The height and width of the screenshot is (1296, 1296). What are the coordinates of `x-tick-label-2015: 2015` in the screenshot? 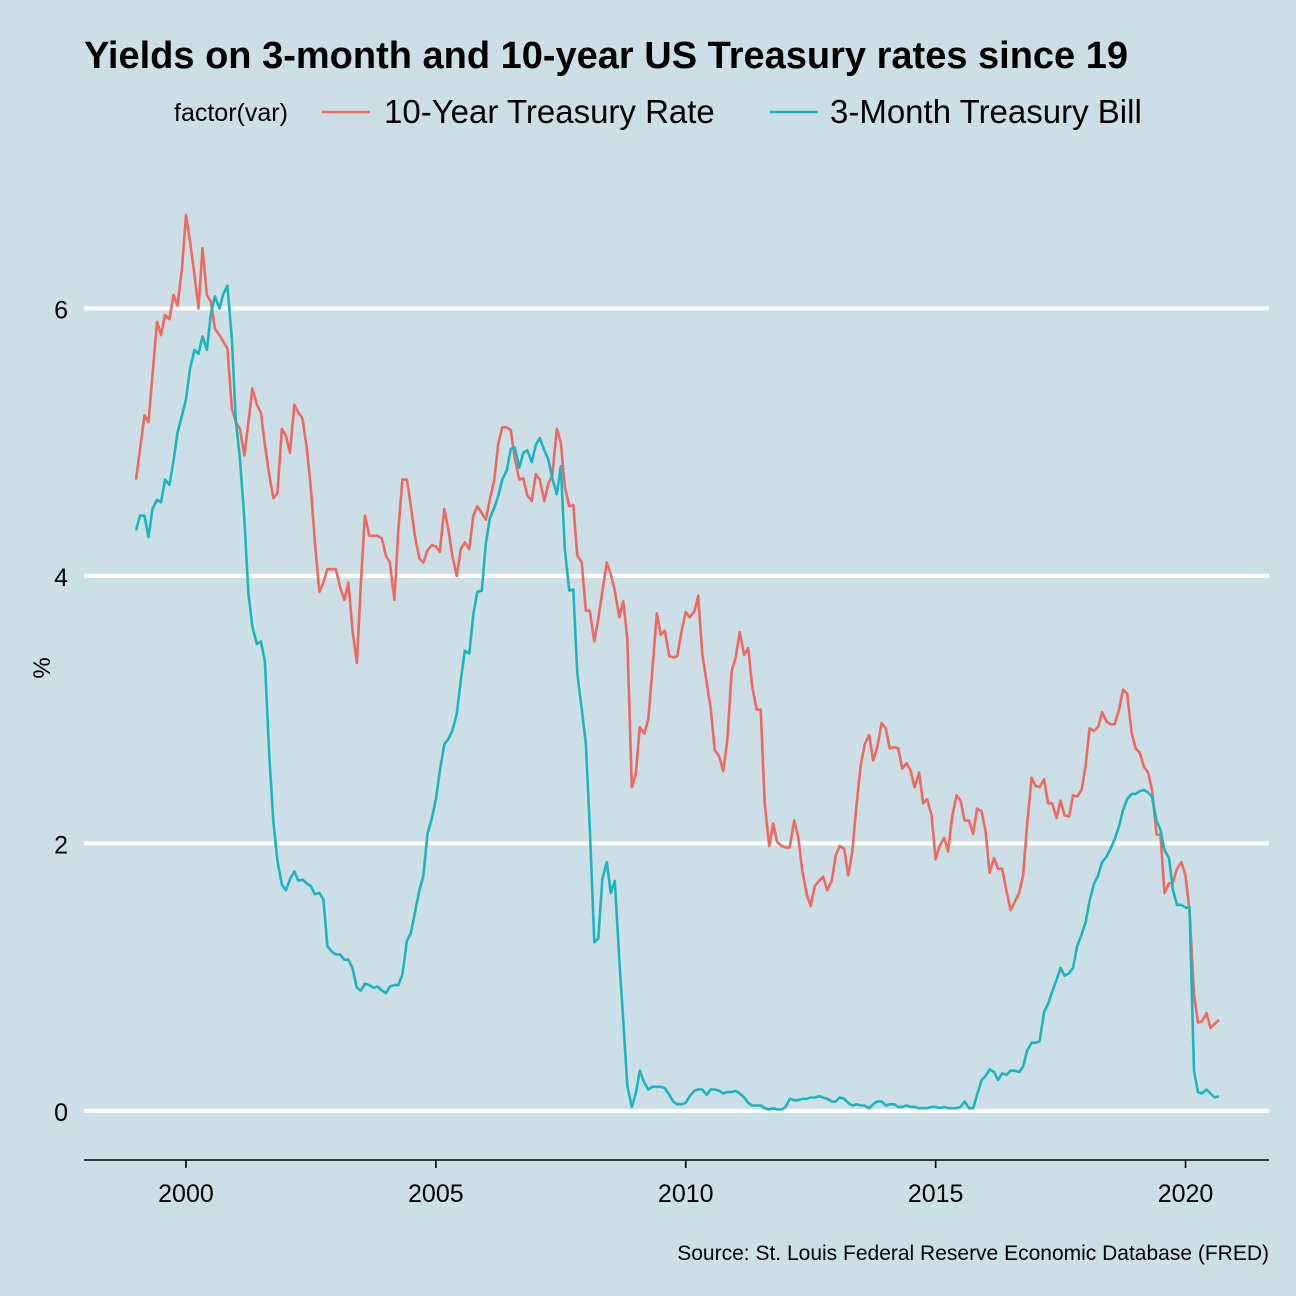 It's located at (936, 1194).